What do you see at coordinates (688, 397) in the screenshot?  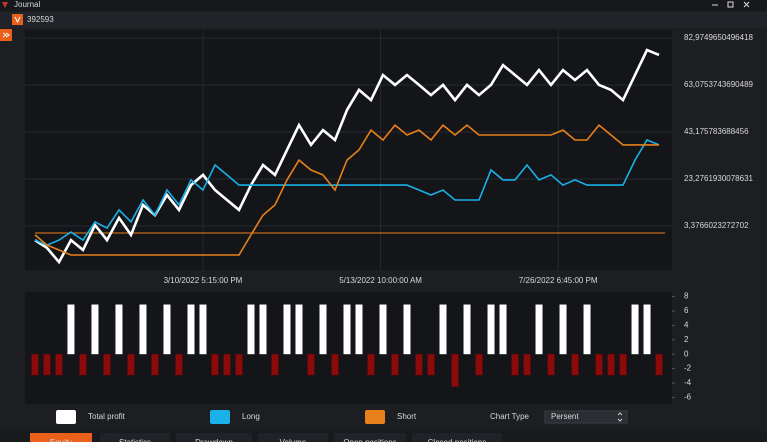 I see `y-tick-label: -6` at bounding box center [688, 397].